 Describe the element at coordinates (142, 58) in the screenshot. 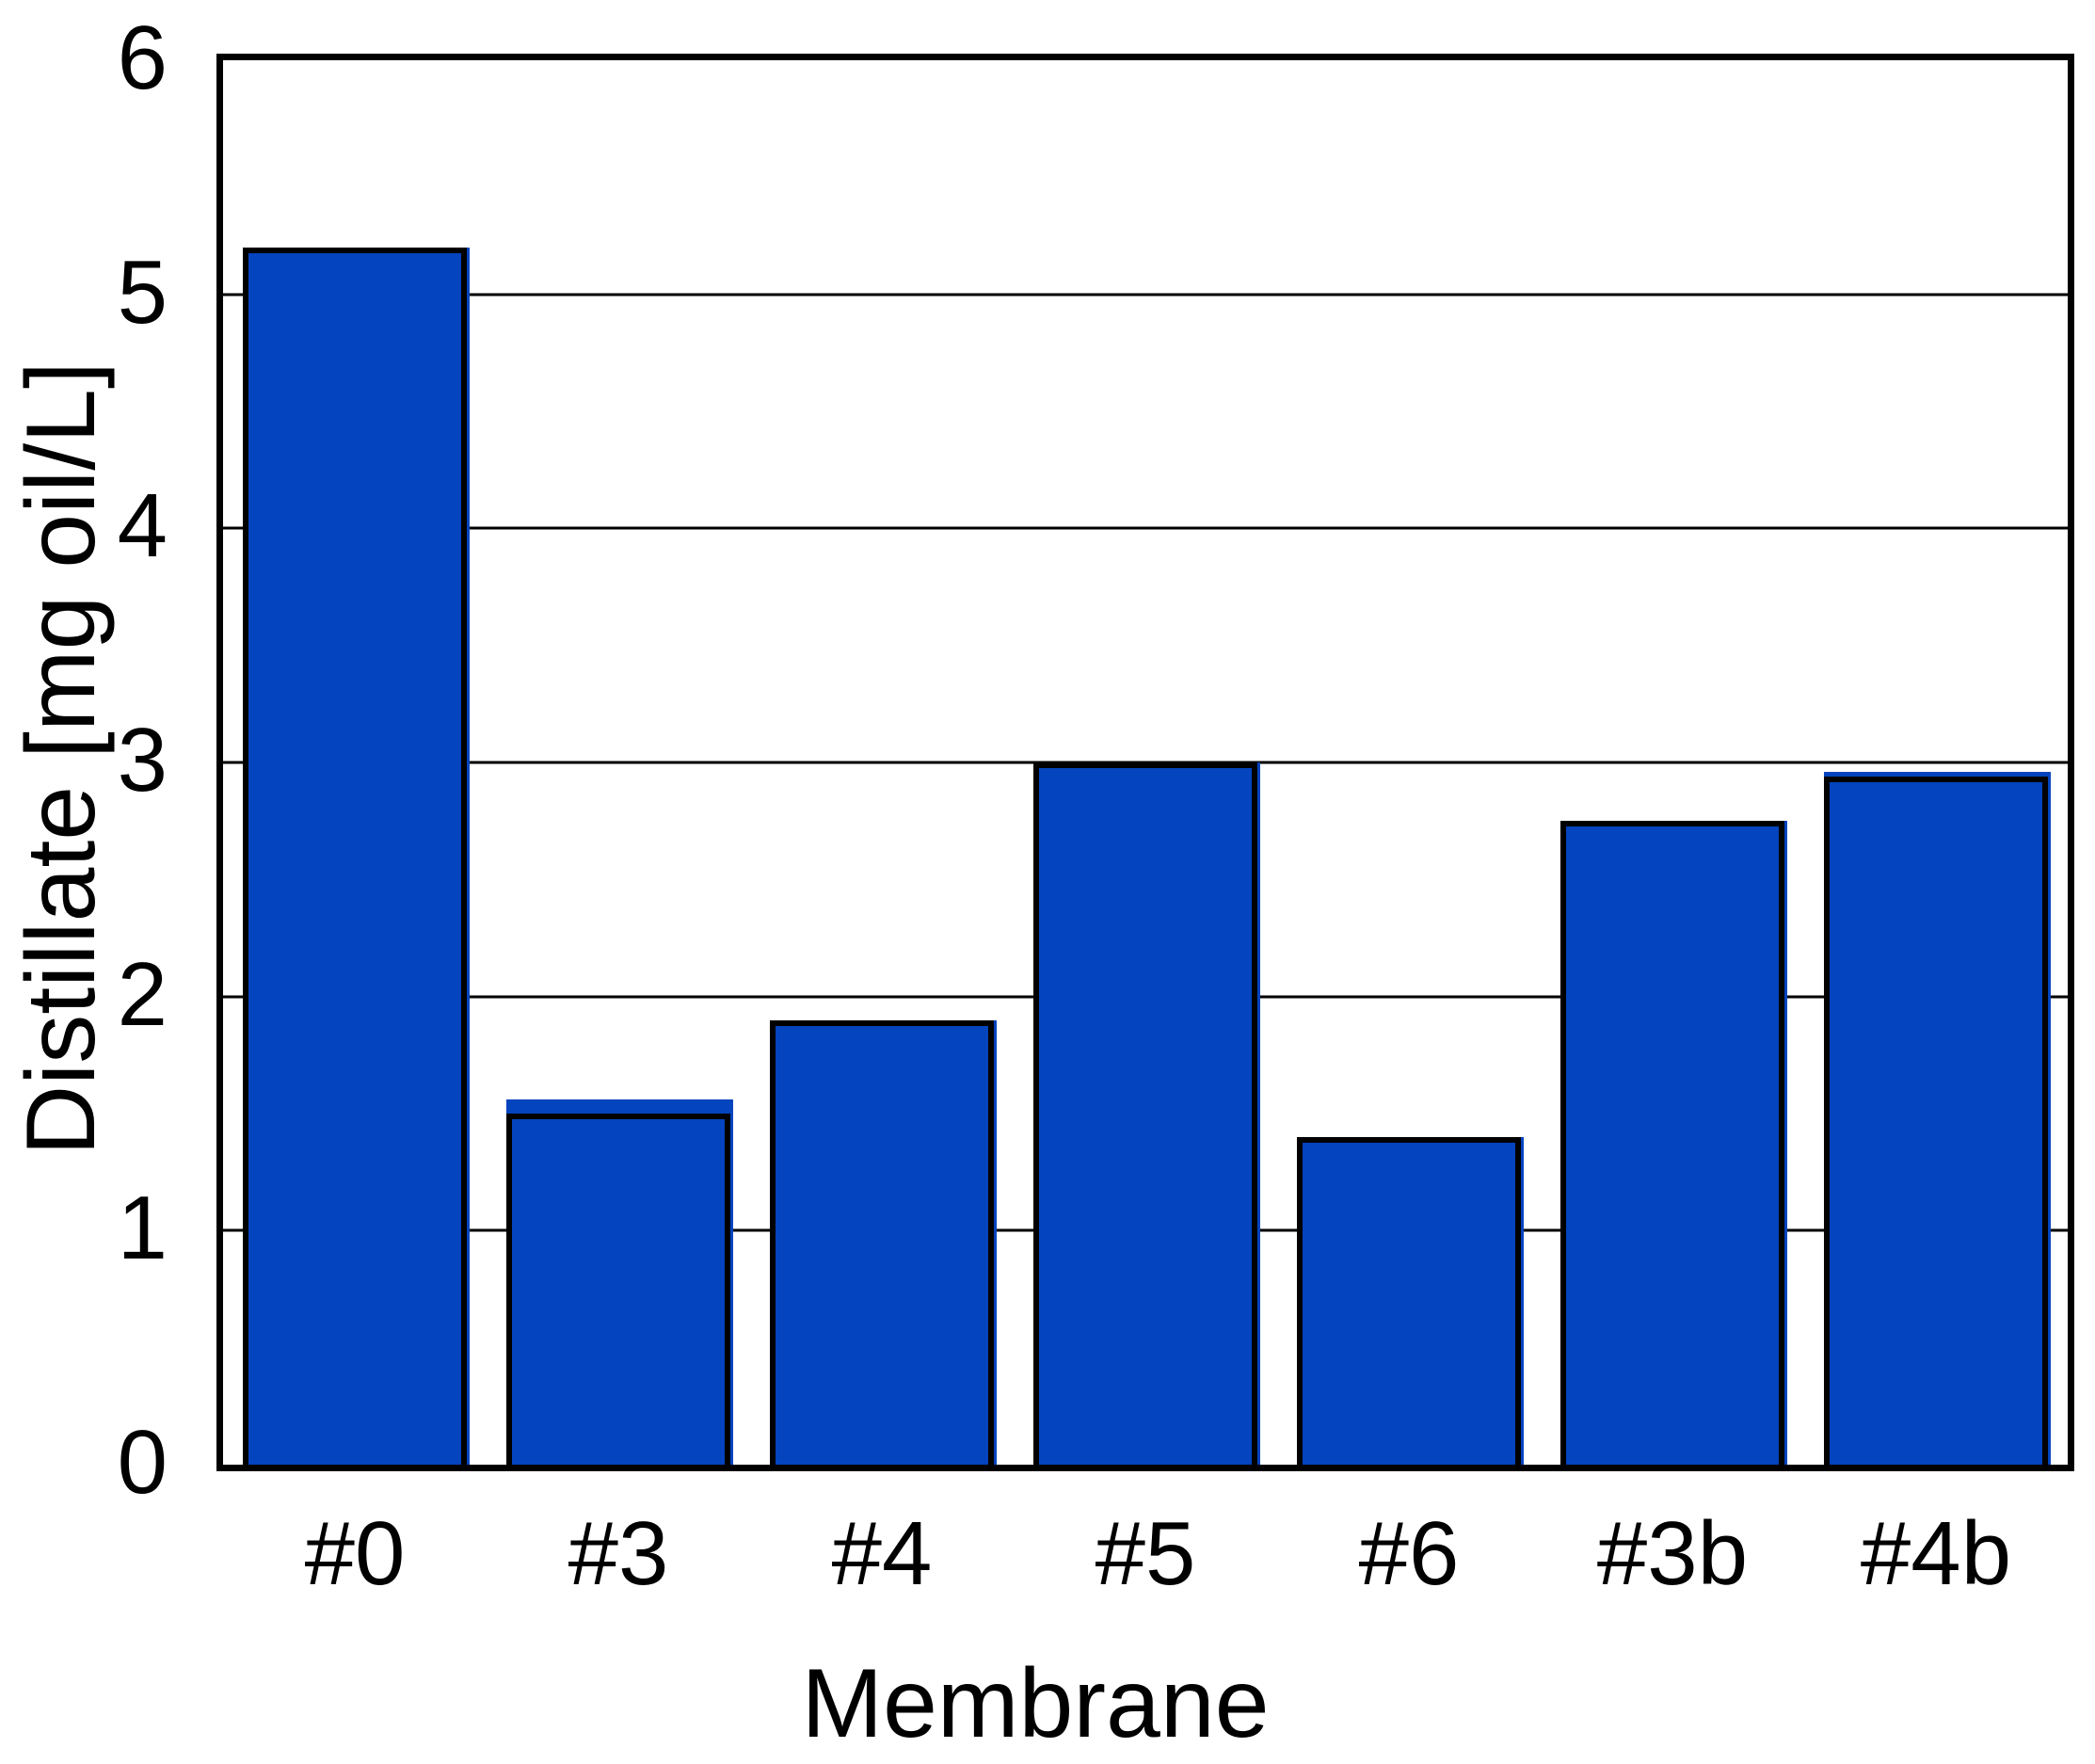

I see `y-tick-label-6: 6` at that location.